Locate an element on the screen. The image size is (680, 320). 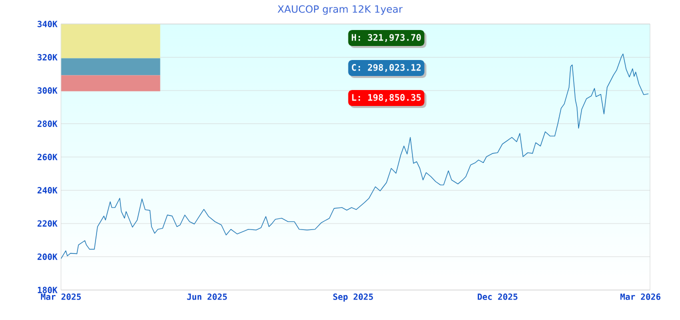
x-tick-label: Jun 2025 is located at coordinates (207, 297).